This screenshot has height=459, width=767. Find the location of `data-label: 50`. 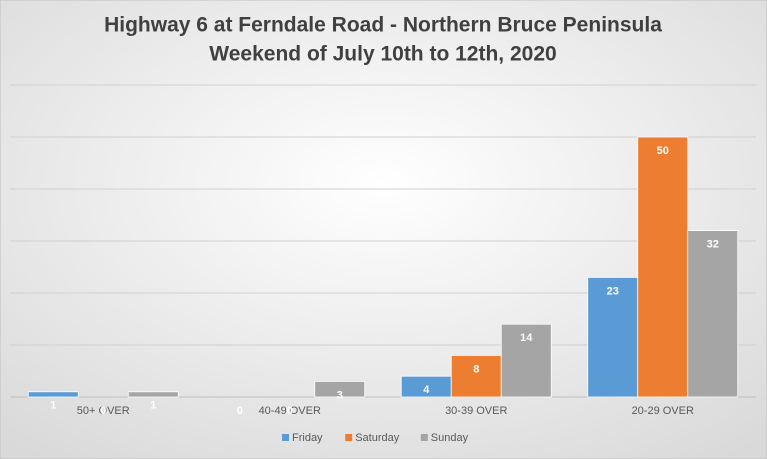

data-label: 50 is located at coordinates (663, 151).